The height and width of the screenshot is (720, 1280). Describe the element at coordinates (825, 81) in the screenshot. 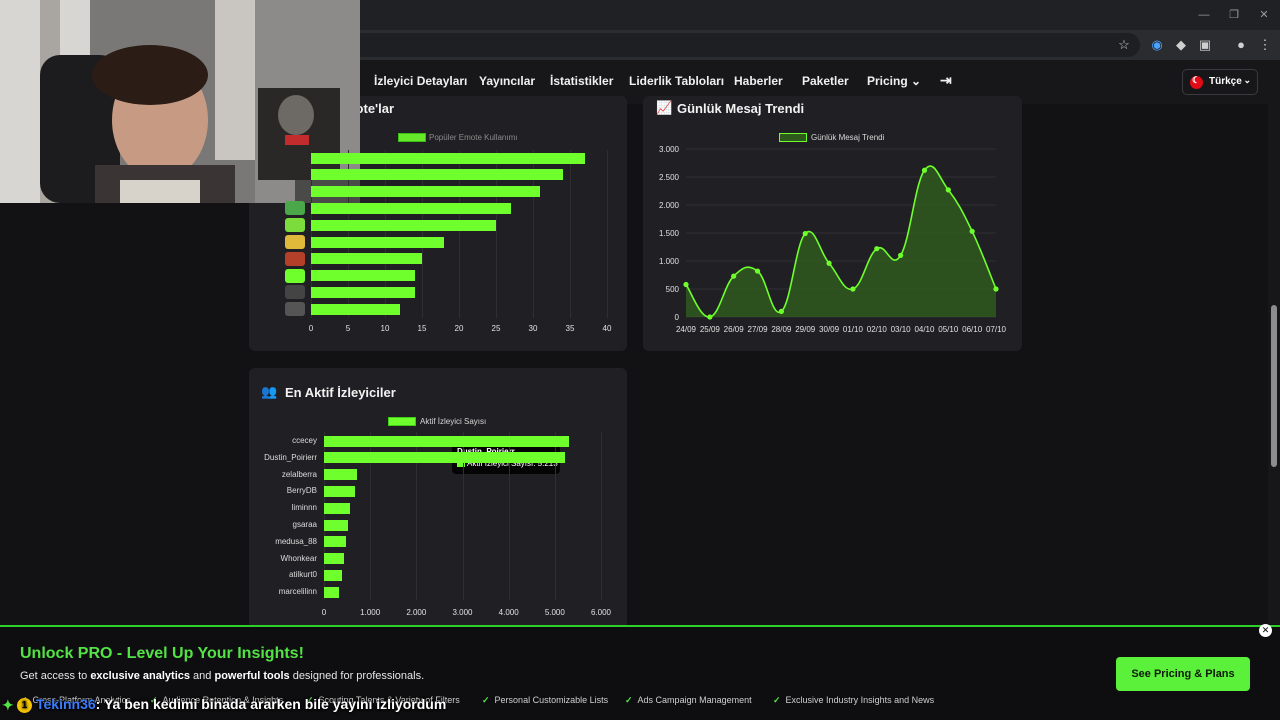

I see `nav-packages: Paketler` at that location.